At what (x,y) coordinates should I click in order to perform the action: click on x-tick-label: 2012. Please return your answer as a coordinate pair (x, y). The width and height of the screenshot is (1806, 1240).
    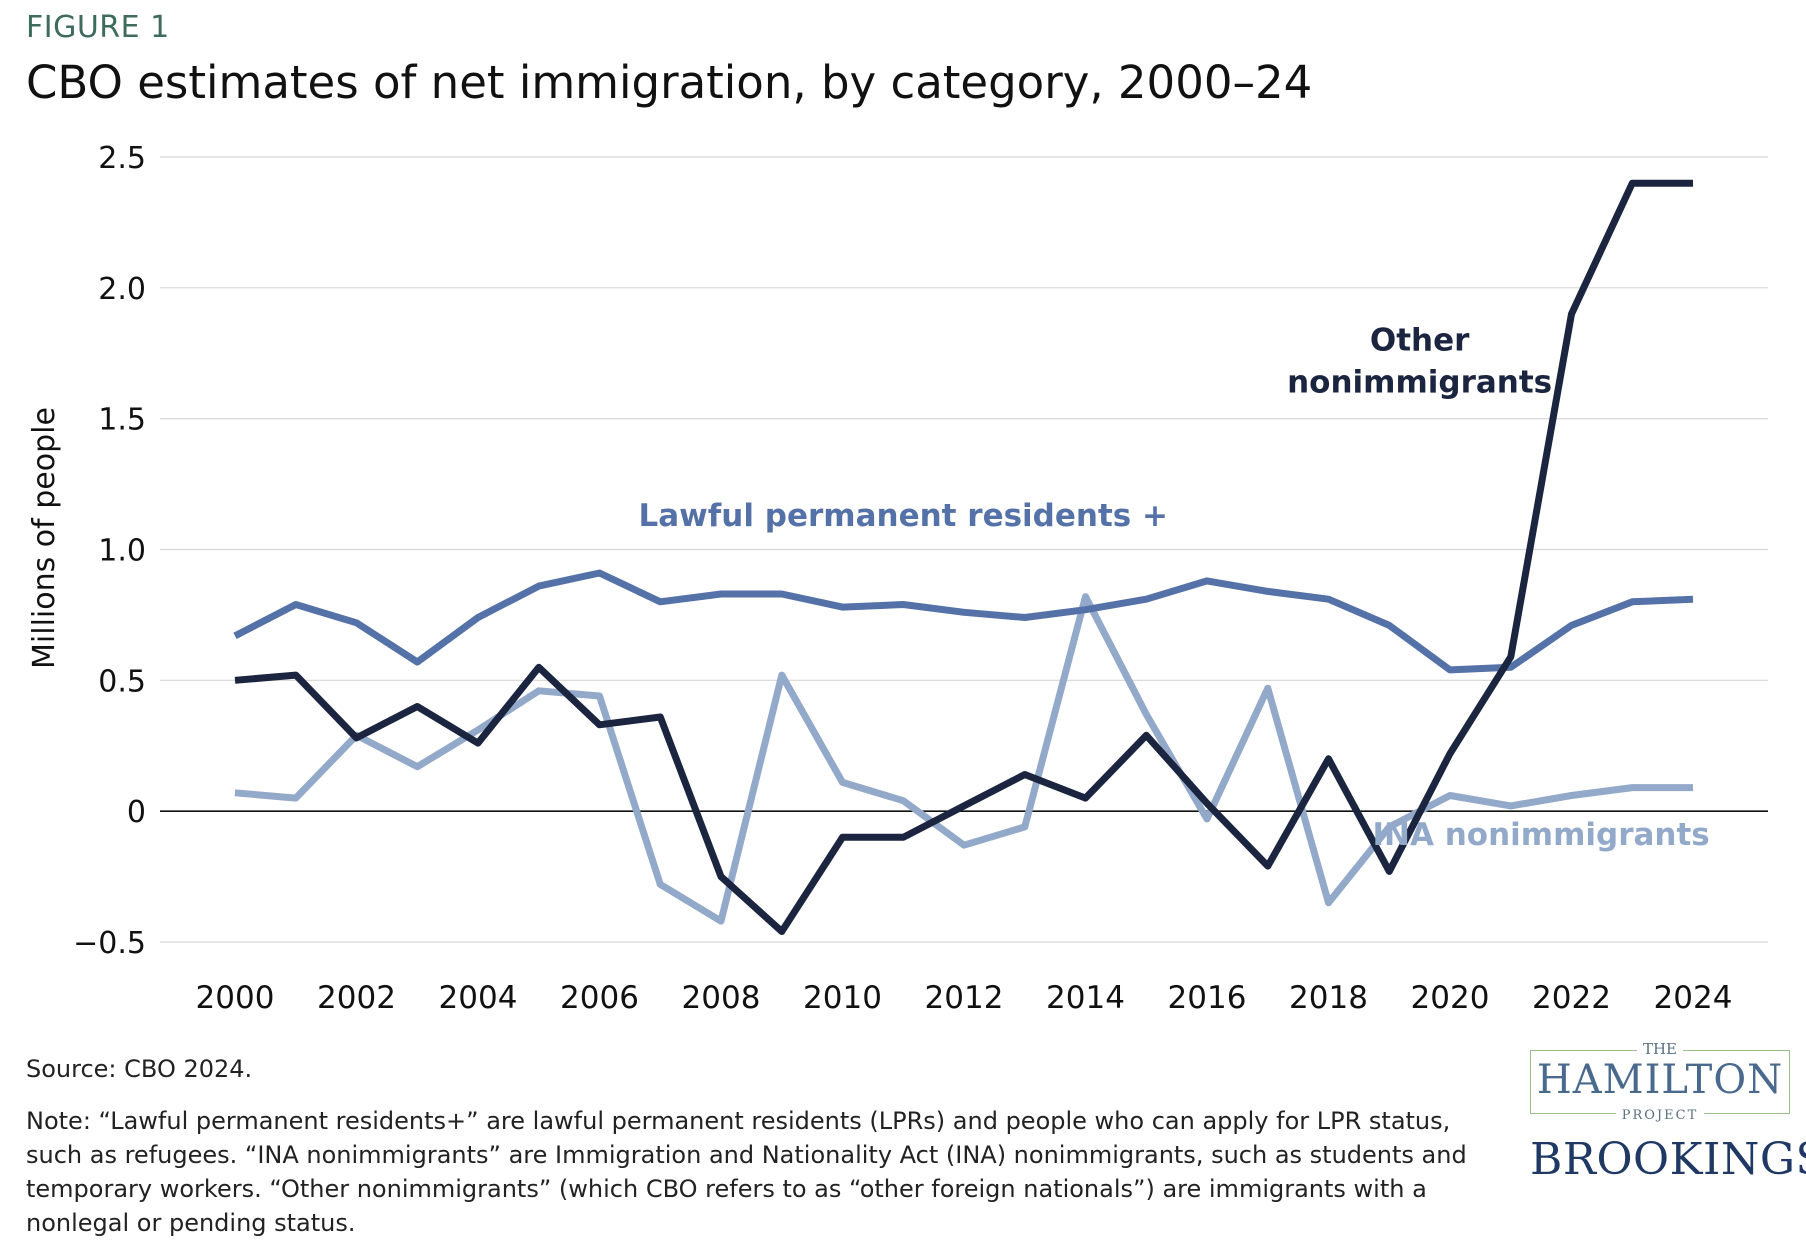
    Looking at the image, I should click on (964, 998).